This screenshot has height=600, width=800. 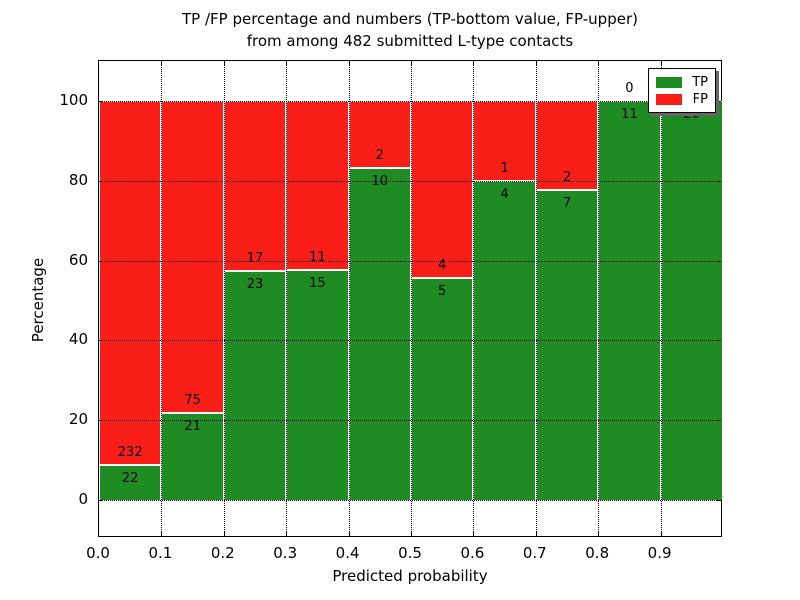 What do you see at coordinates (160, 553) in the screenshot?
I see `x-tick-label-0.1: 0.1` at bounding box center [160, 553].